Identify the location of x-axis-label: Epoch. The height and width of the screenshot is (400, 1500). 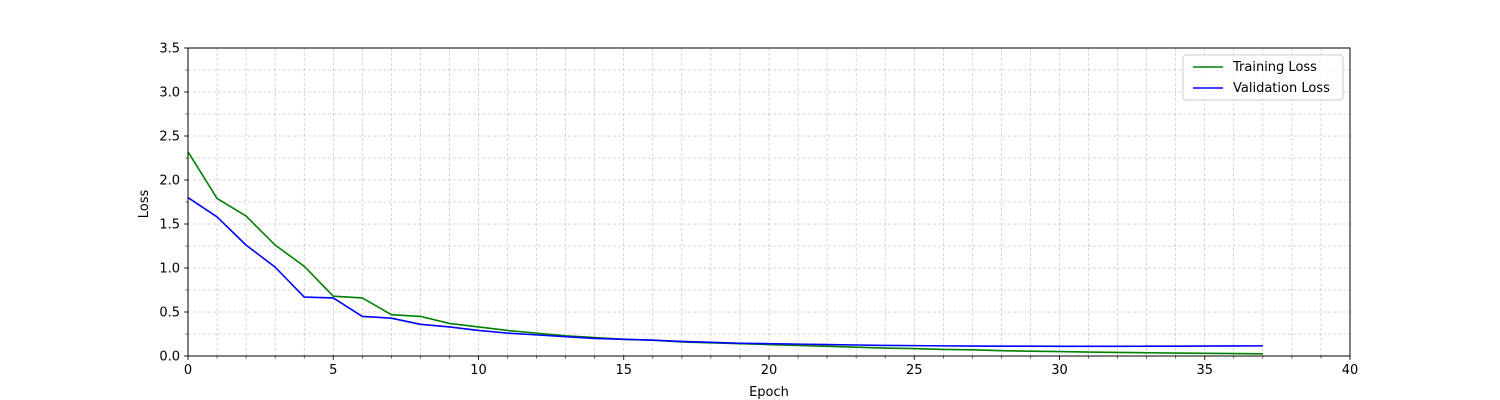
(769, 392).